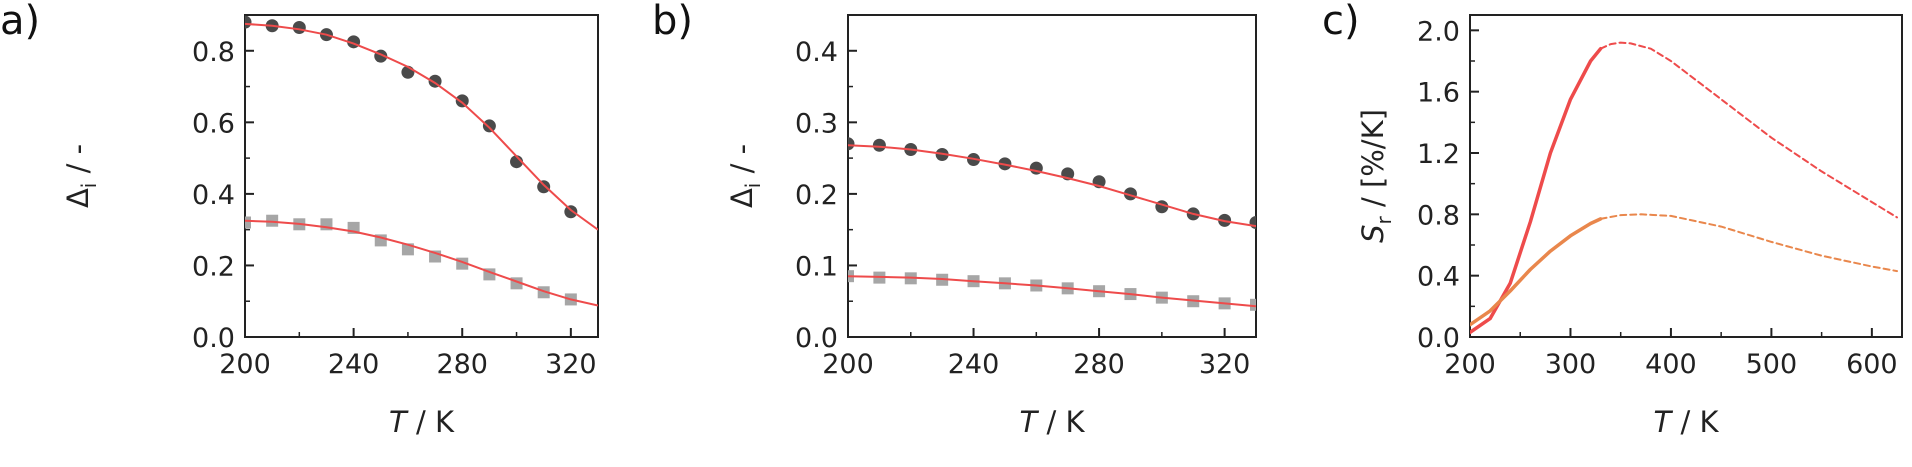  I want to click on y-tick-label: 0.6, so click(213, 123).